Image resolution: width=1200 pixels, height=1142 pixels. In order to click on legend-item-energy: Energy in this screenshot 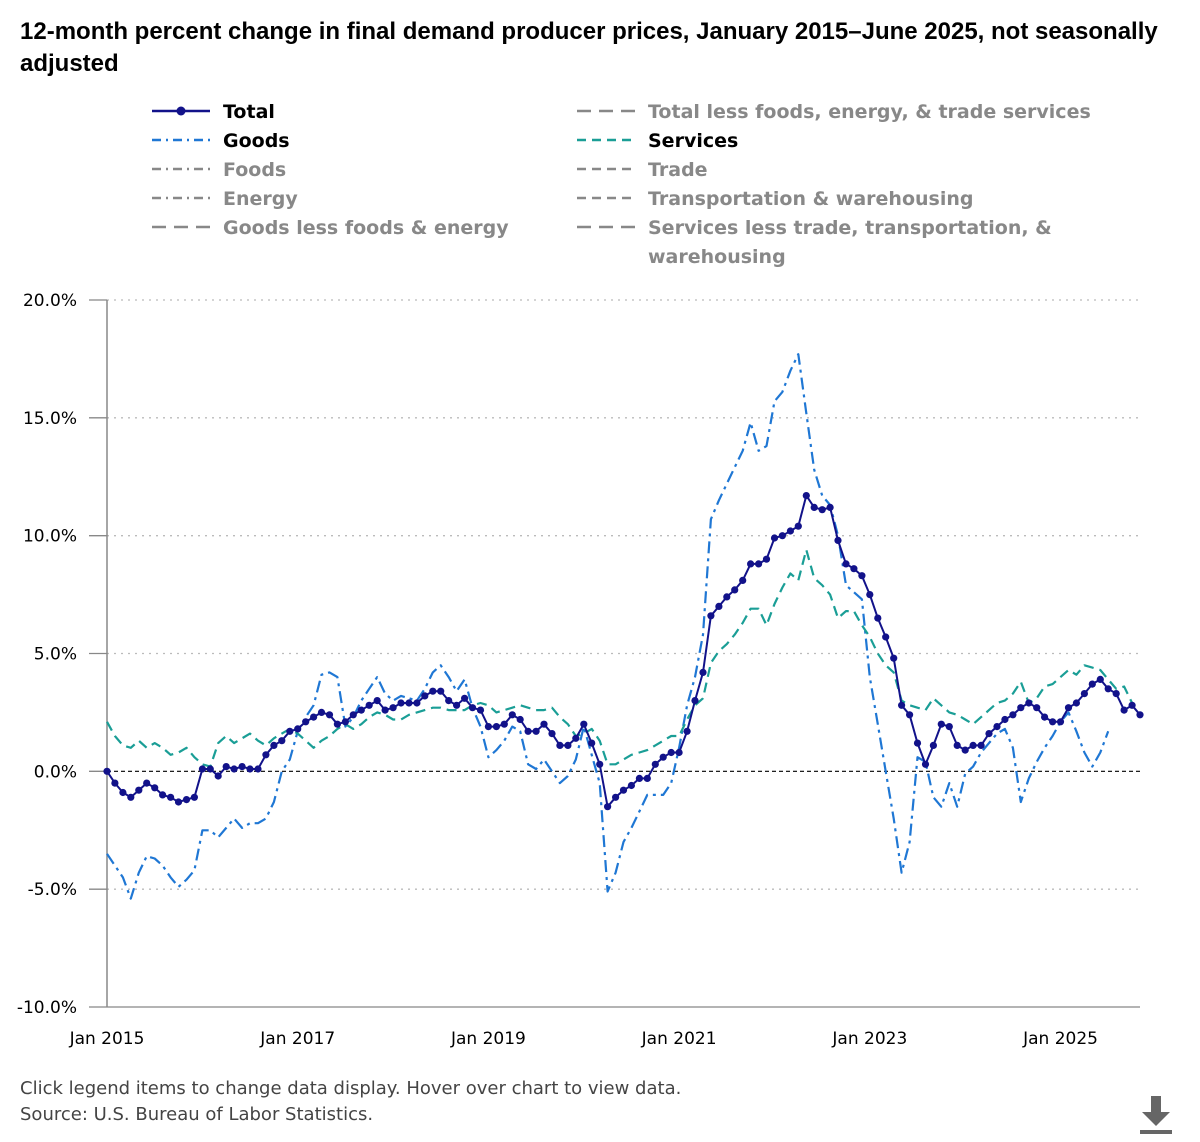, I will do `click(225, 199)`.